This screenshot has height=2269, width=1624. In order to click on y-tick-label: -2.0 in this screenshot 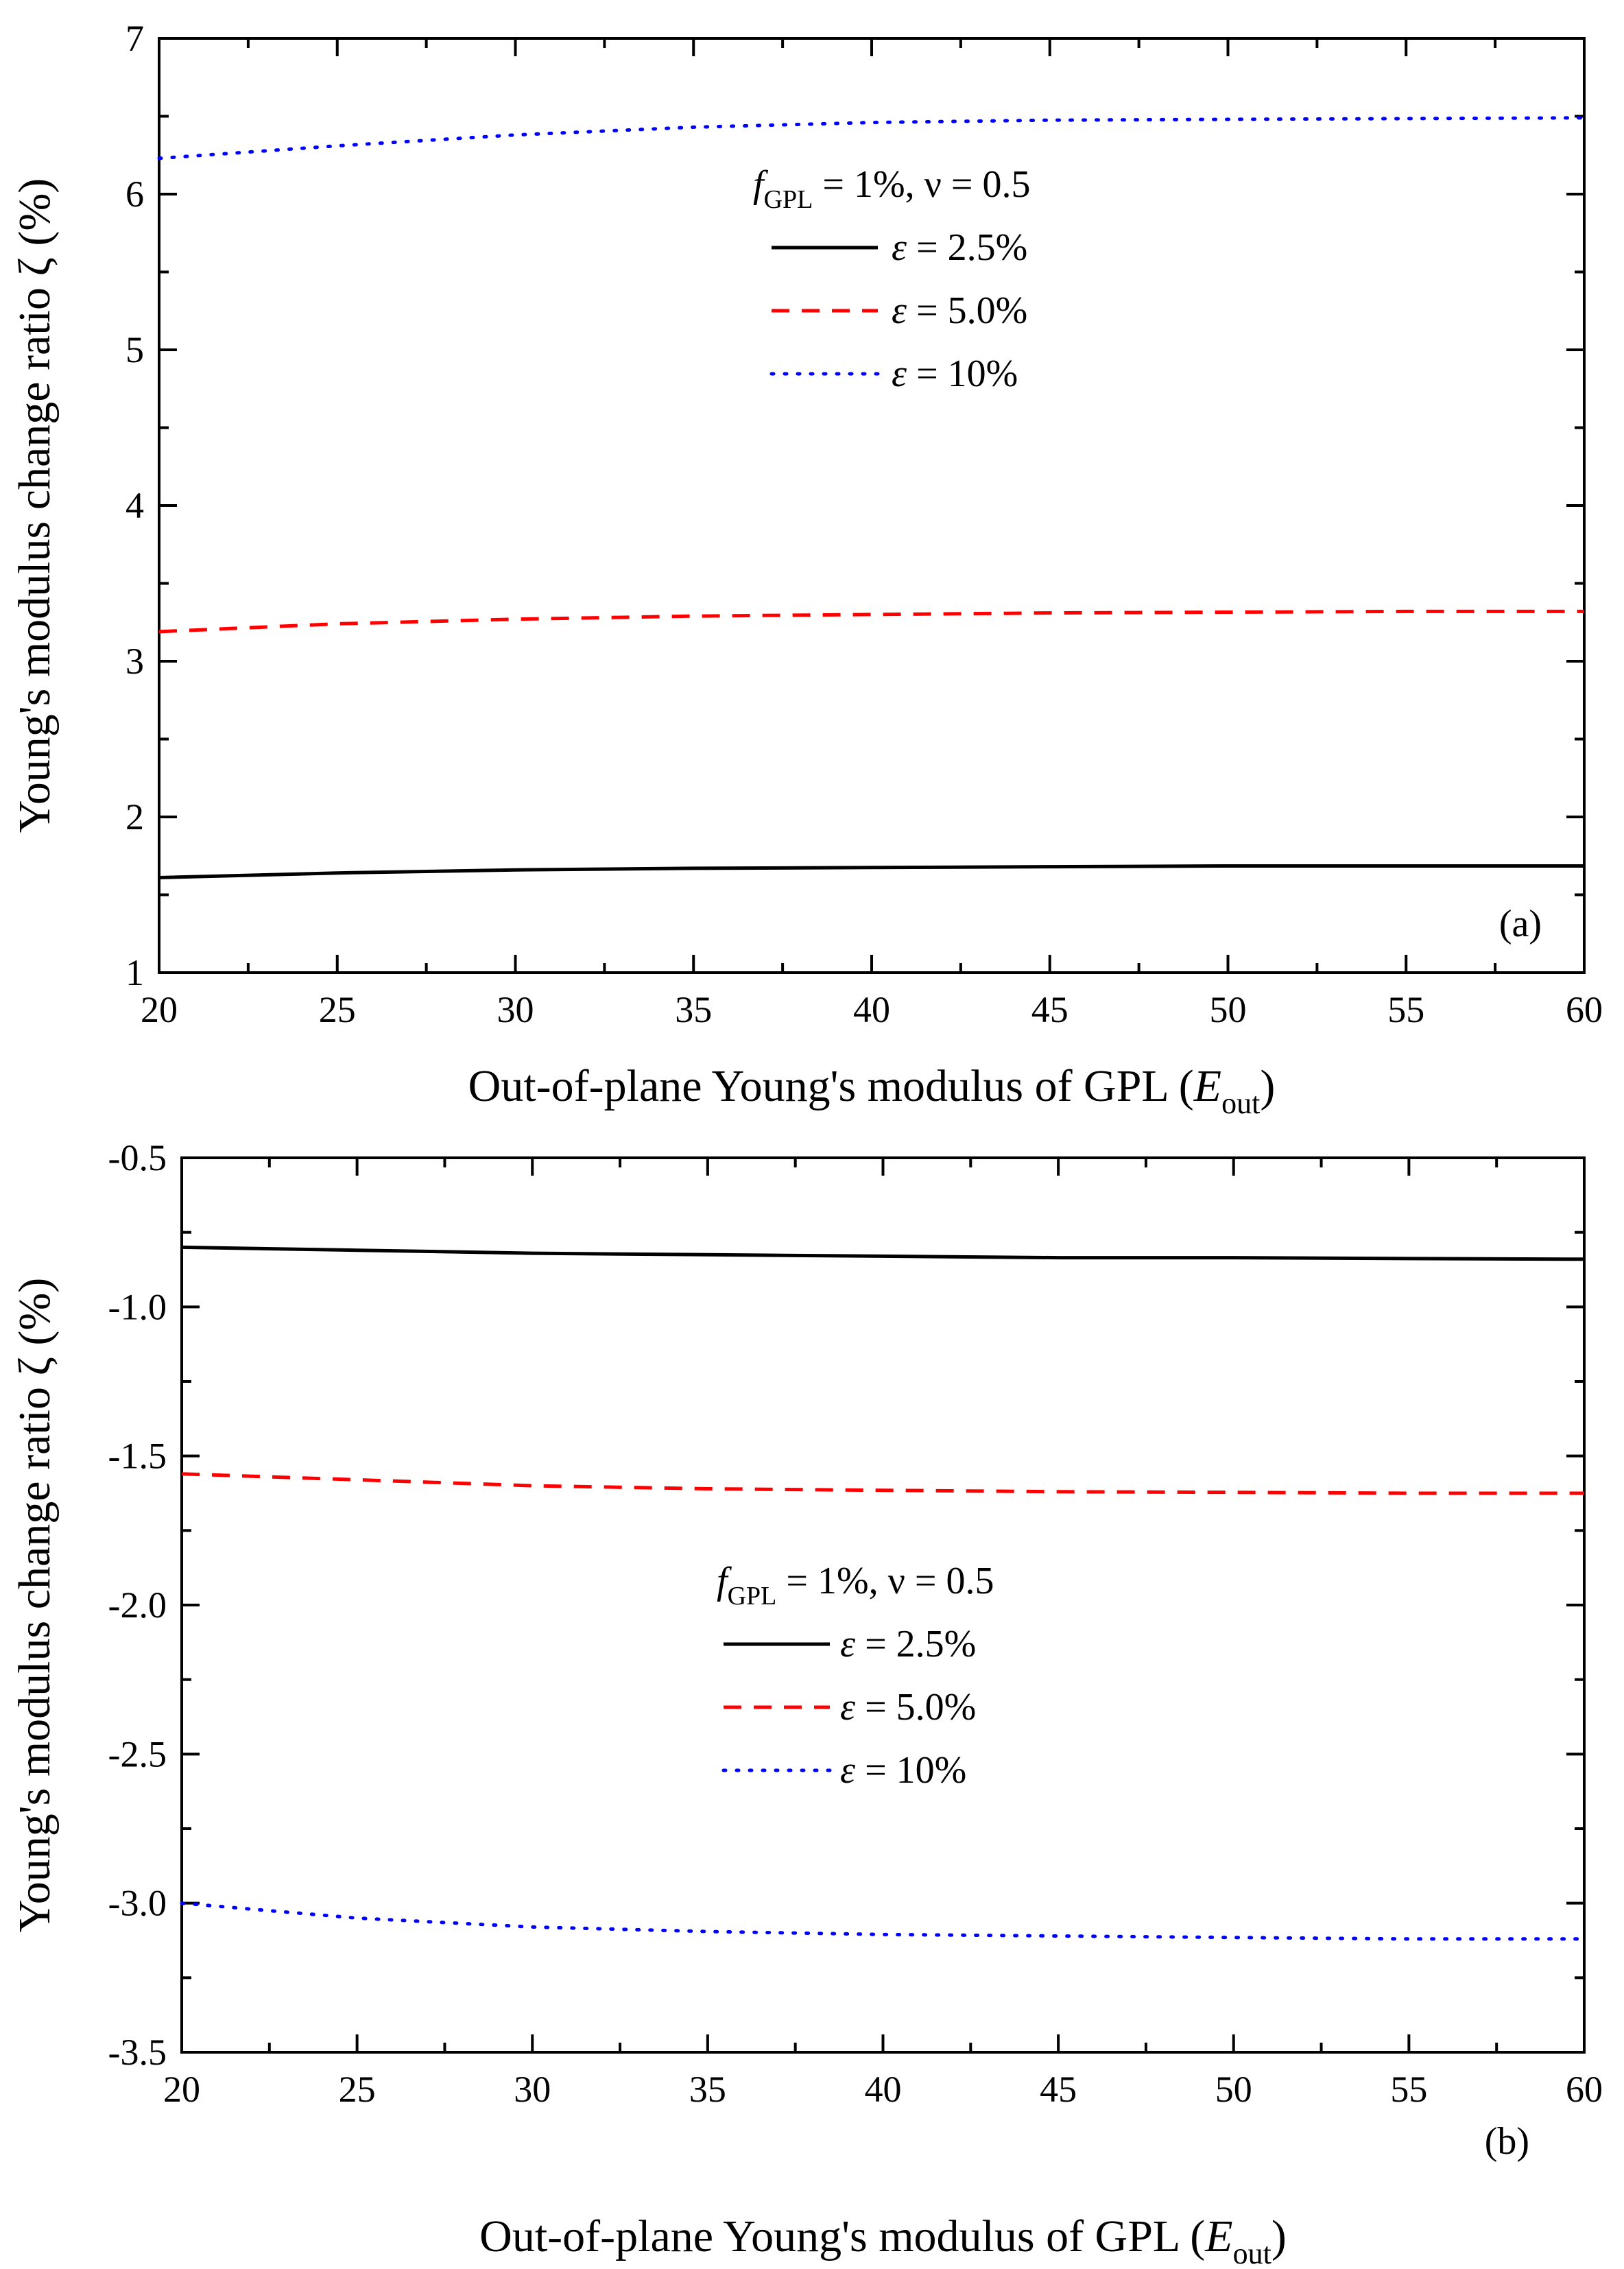, I will do `click(138, 1605)`.